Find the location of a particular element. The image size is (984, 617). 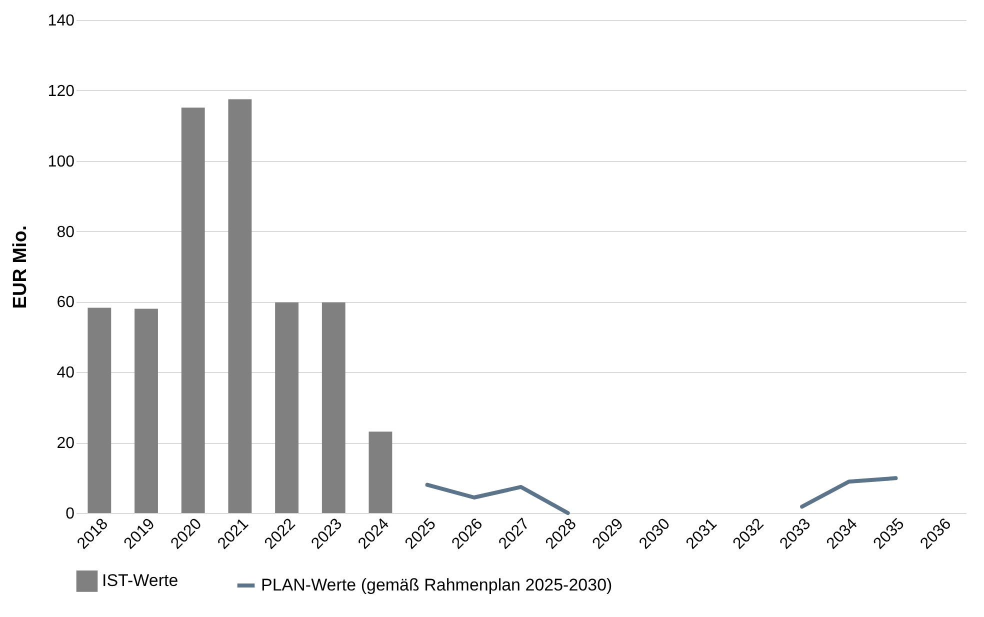

y-tick-label: 100 is located at coordinates (61, 161).